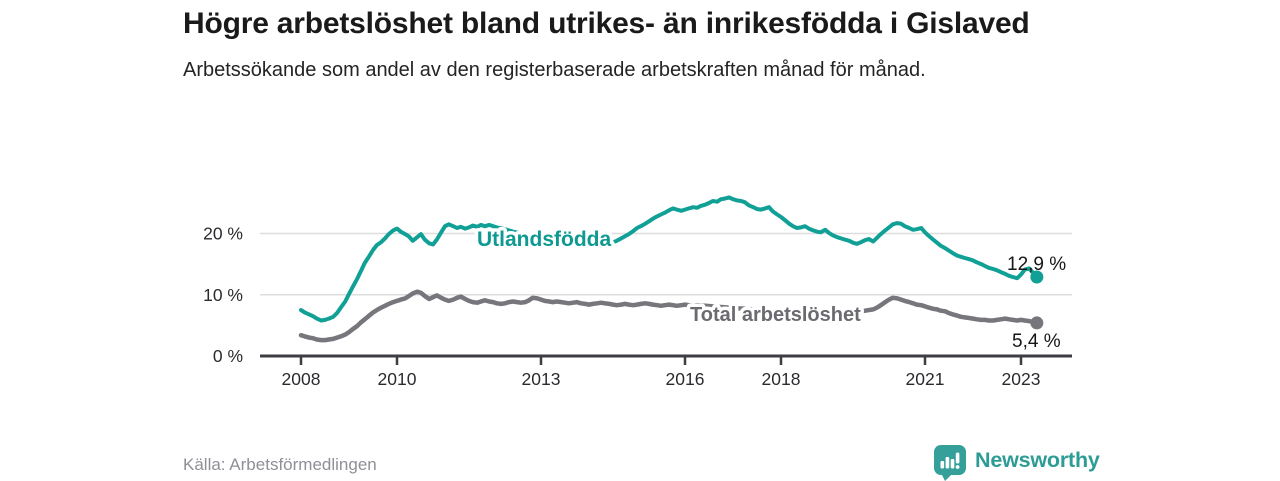 This screenshot has height=481, width=1280. Describe the element at coordinates (228, 356) in the screenshot. I see `y-tick-label: 0 %` at that location.